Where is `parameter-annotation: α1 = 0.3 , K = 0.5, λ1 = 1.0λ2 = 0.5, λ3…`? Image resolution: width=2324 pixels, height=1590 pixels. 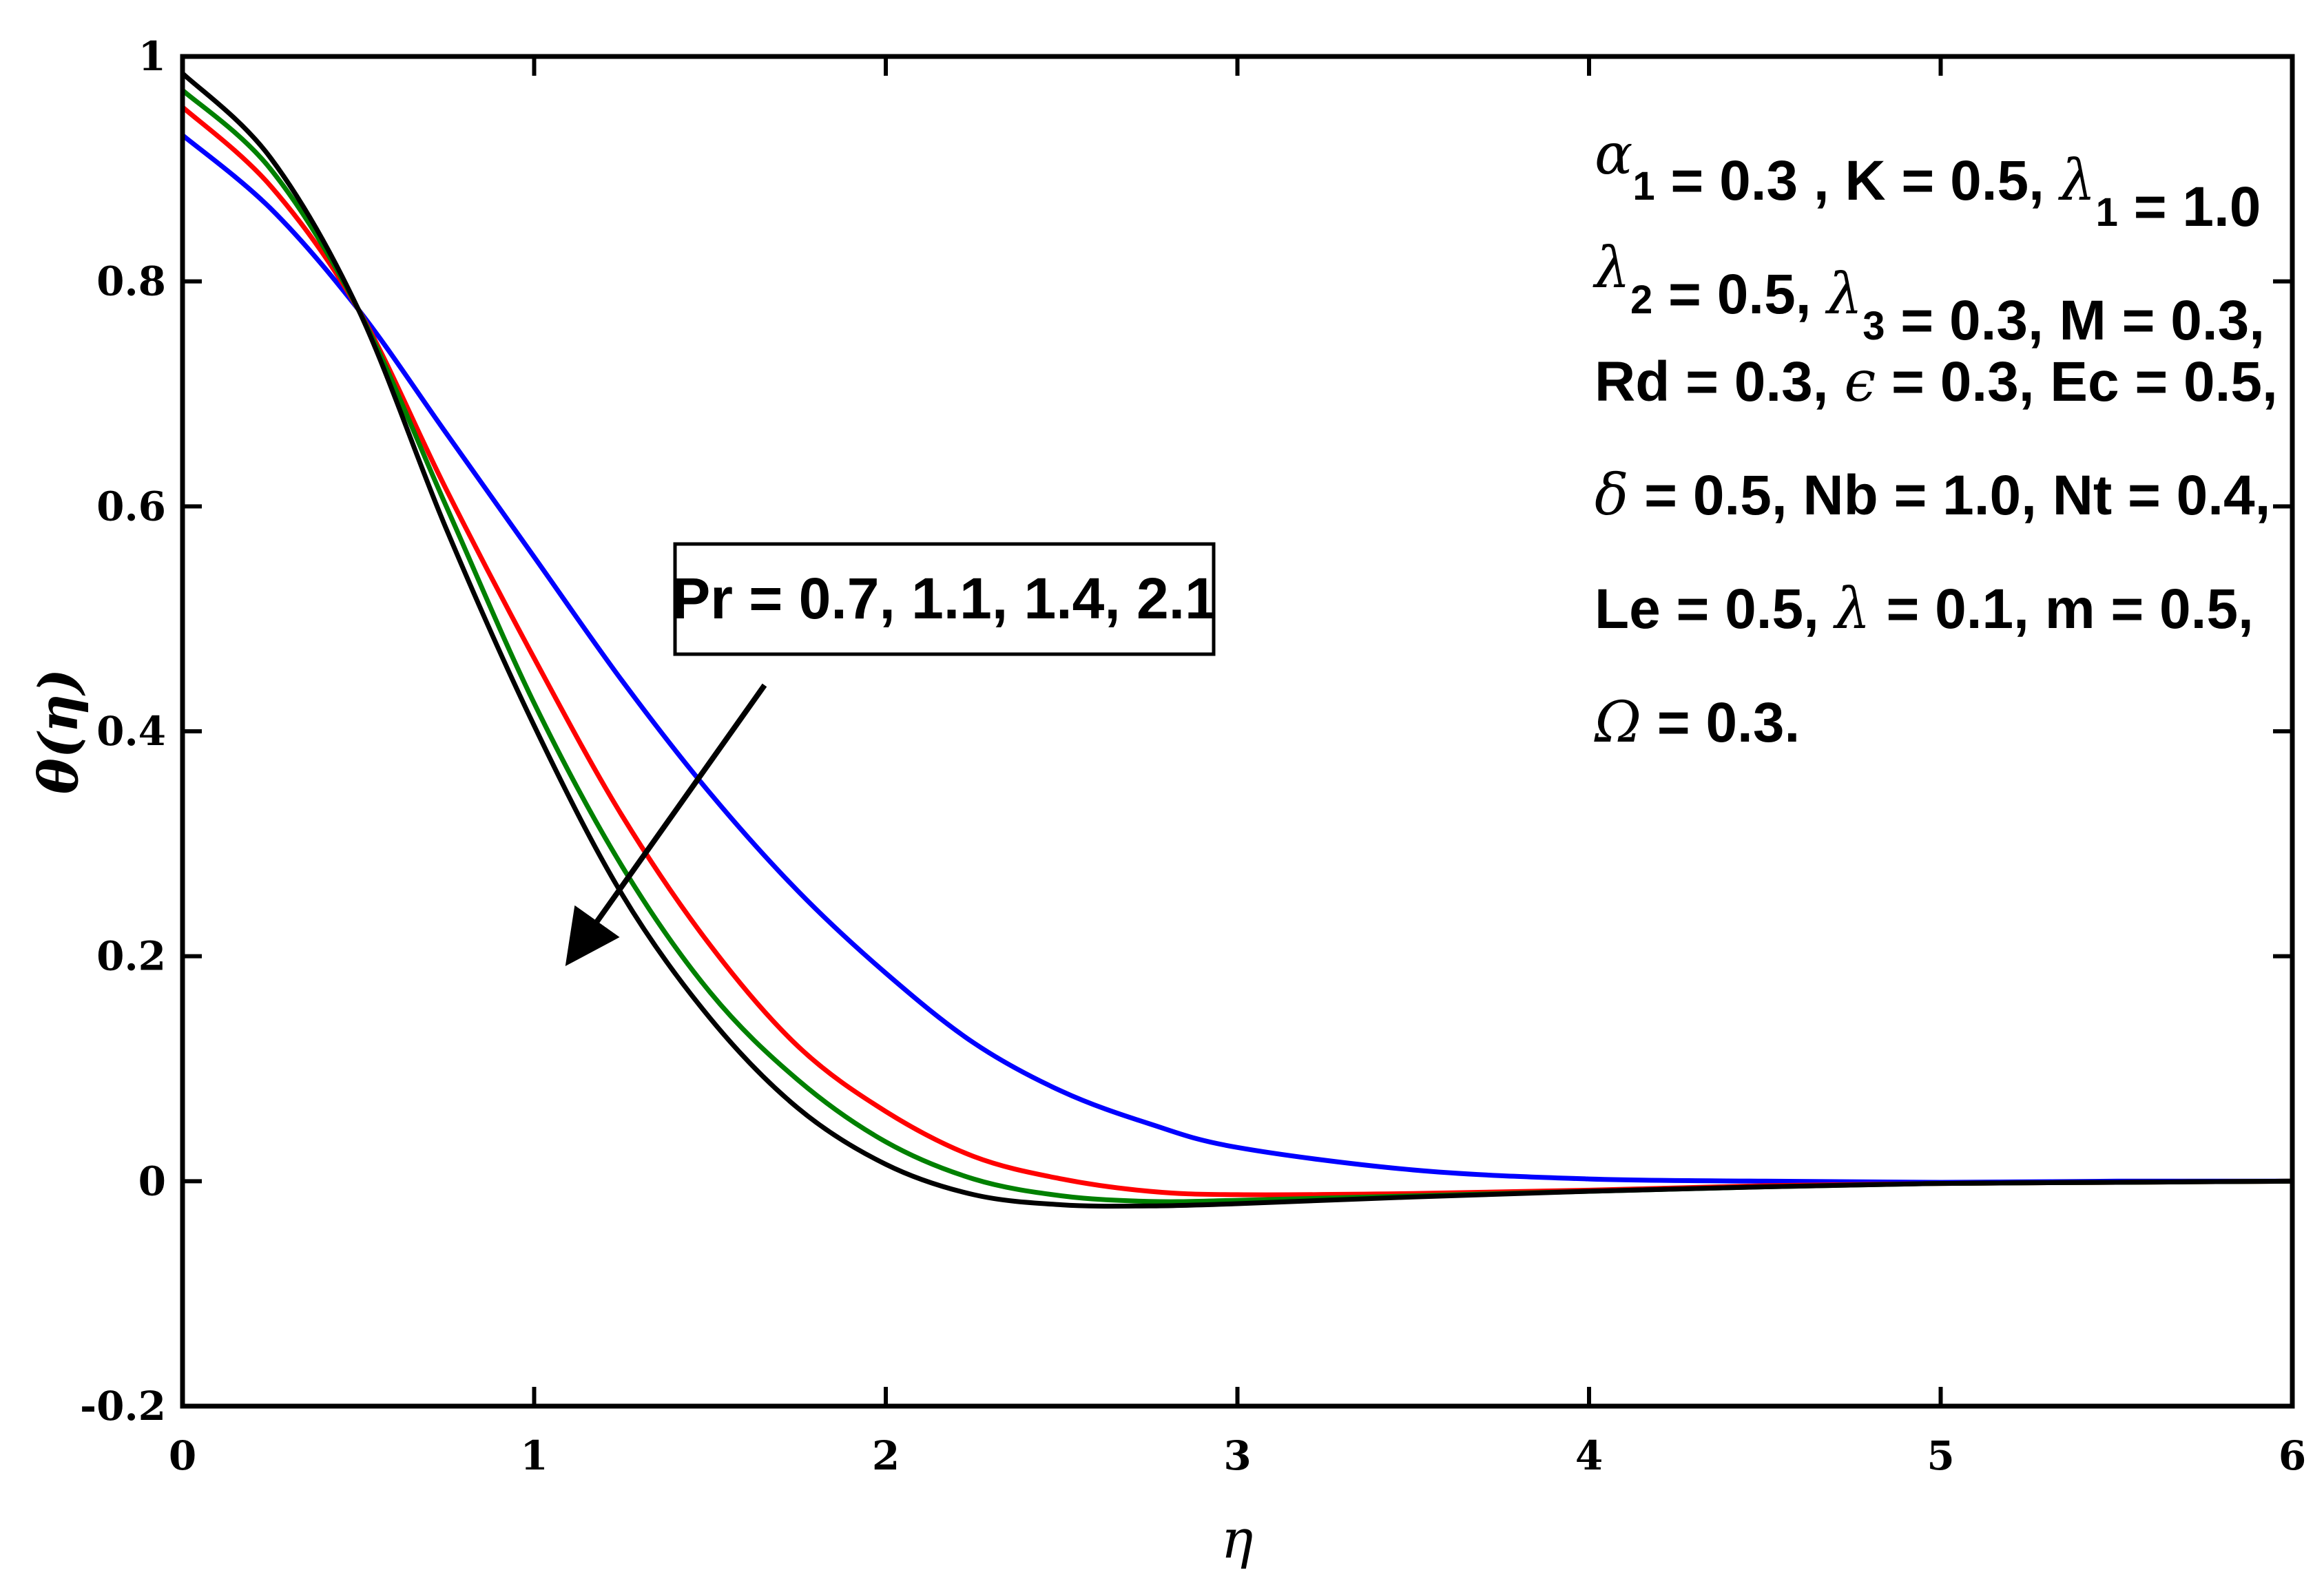
parameter-annotation: α1 = 0.3 , K = 0.5, λ1 = 1.0λ2 = 0.5, λ3… is located at coordinates (1935, 438).